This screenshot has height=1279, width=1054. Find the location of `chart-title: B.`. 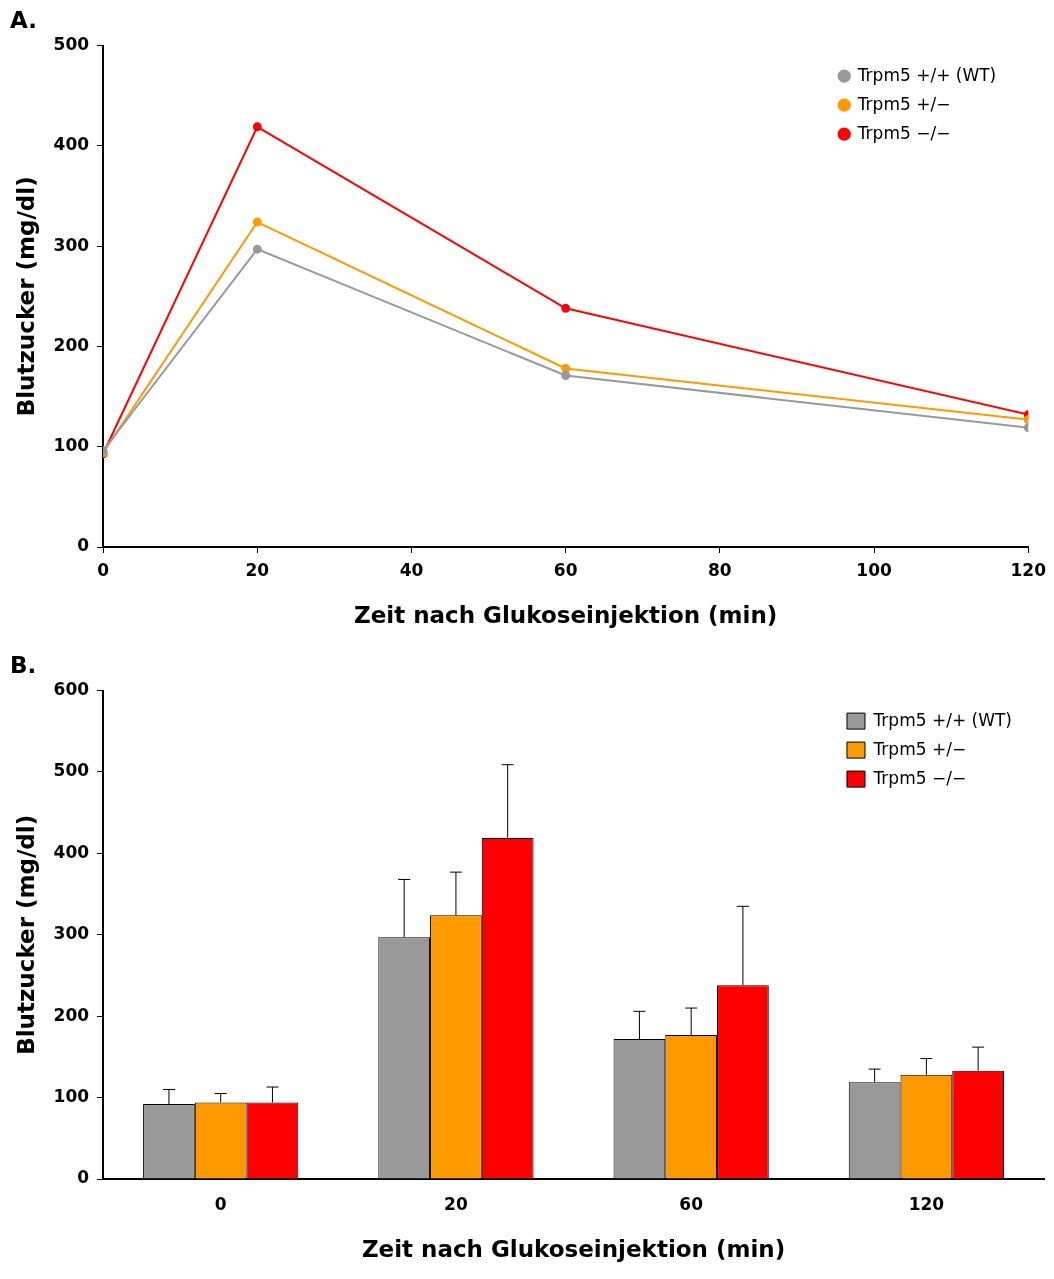

chart-title: B. is located at coordinates (23, 664).